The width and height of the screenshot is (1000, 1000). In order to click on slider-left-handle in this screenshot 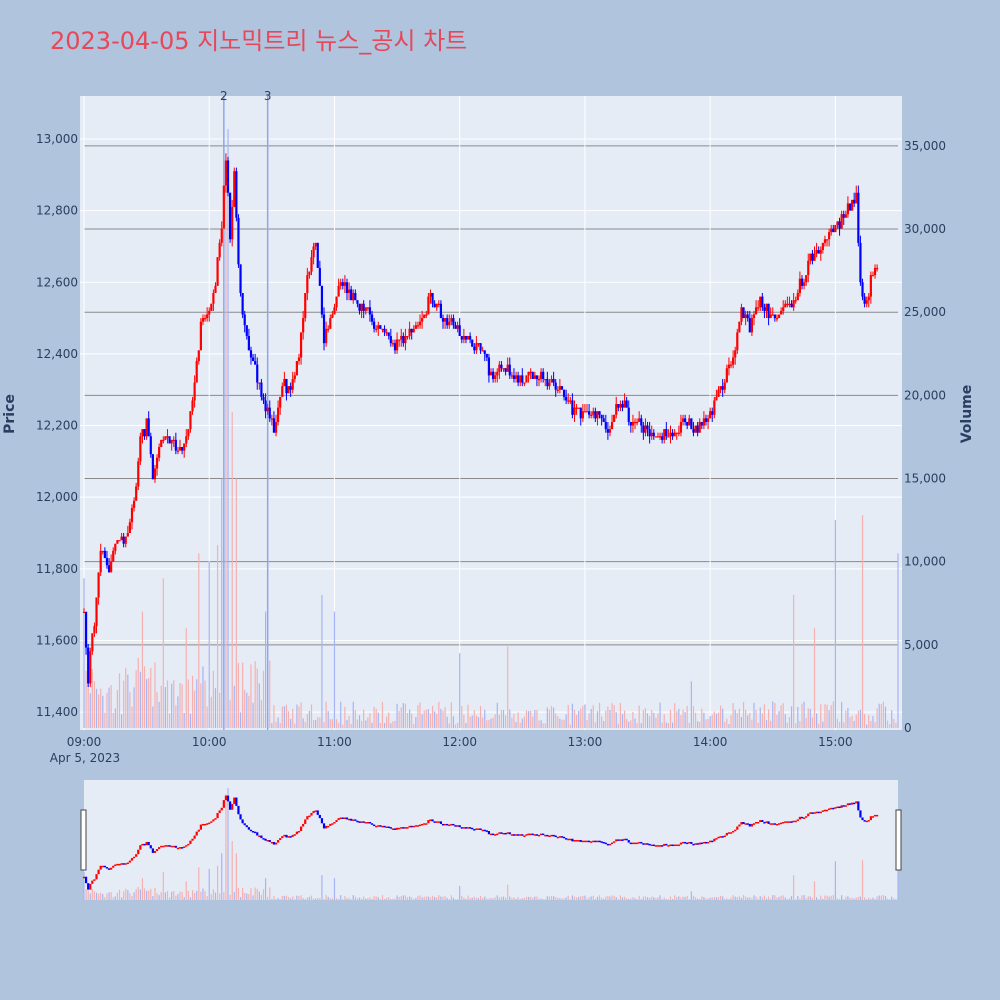, I will do `click(83, 840)`.